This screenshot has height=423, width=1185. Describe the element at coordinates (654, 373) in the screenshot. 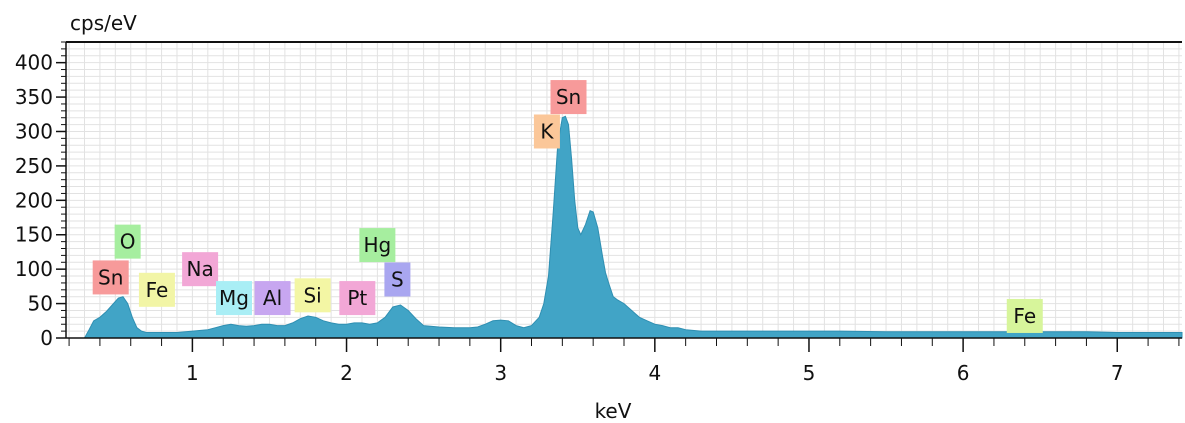

I see `x-tick-label: 4` at that location.